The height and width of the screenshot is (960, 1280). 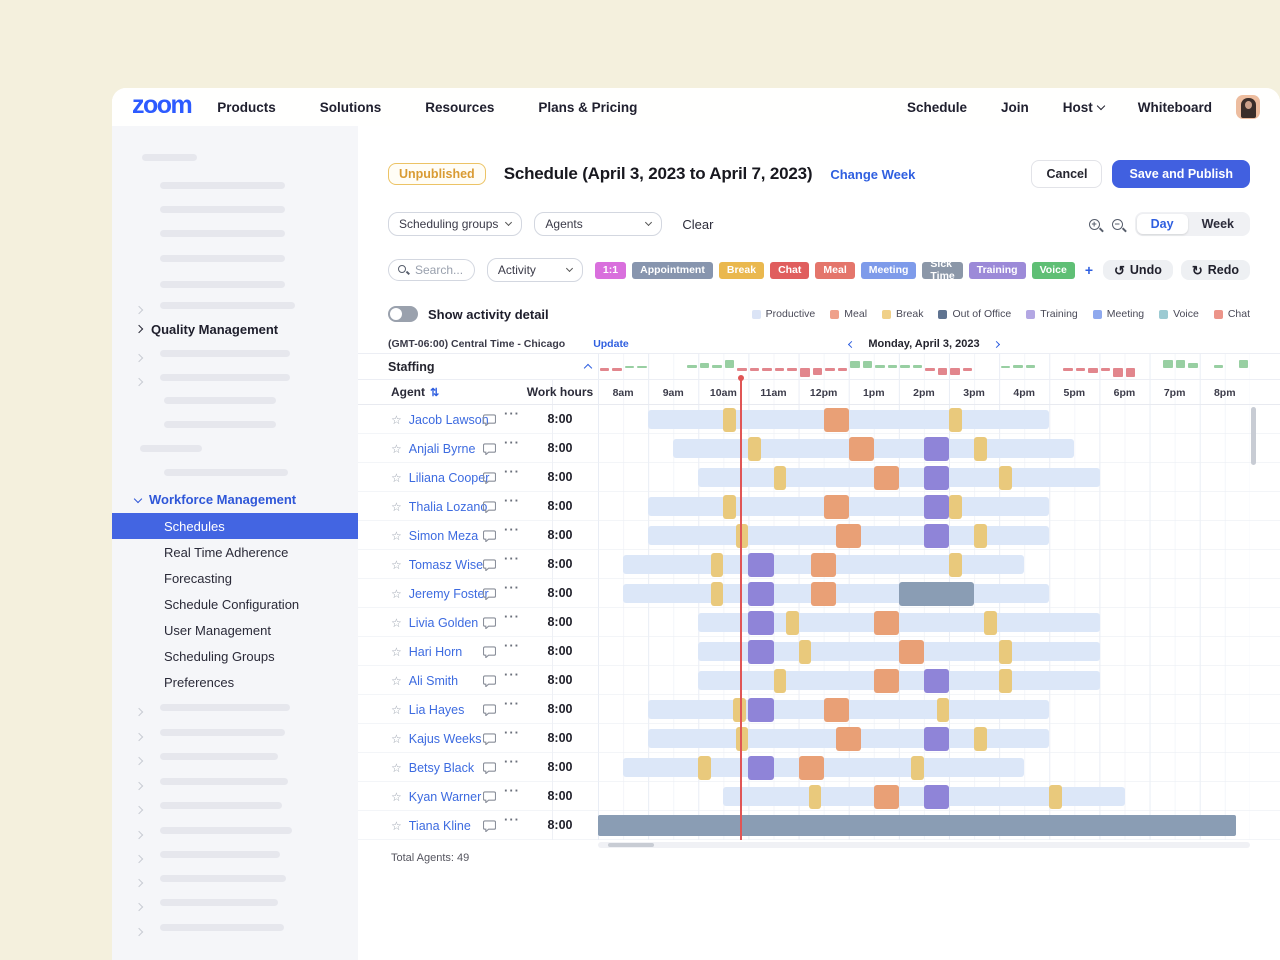 What do you see at coordinates (455, 224) in the screenshot?
I see `scheduling-groups-select: Scheduling groups` at bounding box center [455, 224].